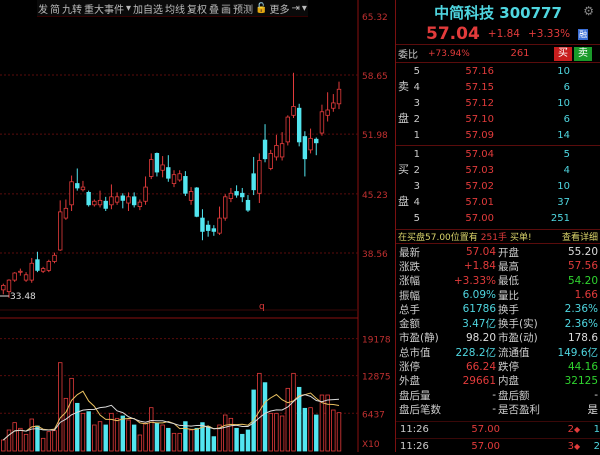 This screenshot has height=455, width=600. I want to click on tick-count: 2, so click(596, 447).